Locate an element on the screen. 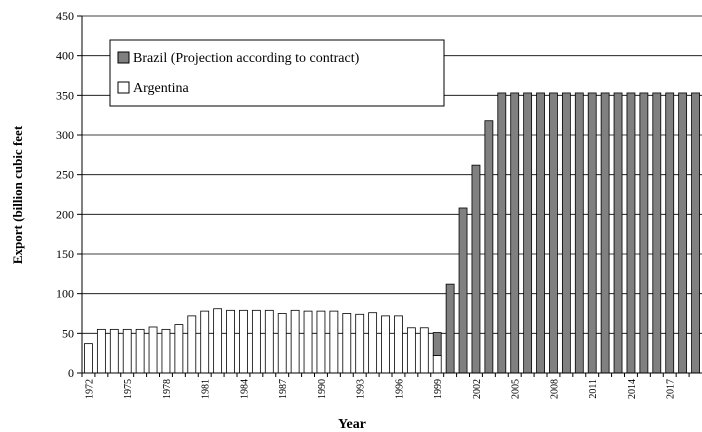  x-tick-label: 2002 is located at coordinates (477, 389).